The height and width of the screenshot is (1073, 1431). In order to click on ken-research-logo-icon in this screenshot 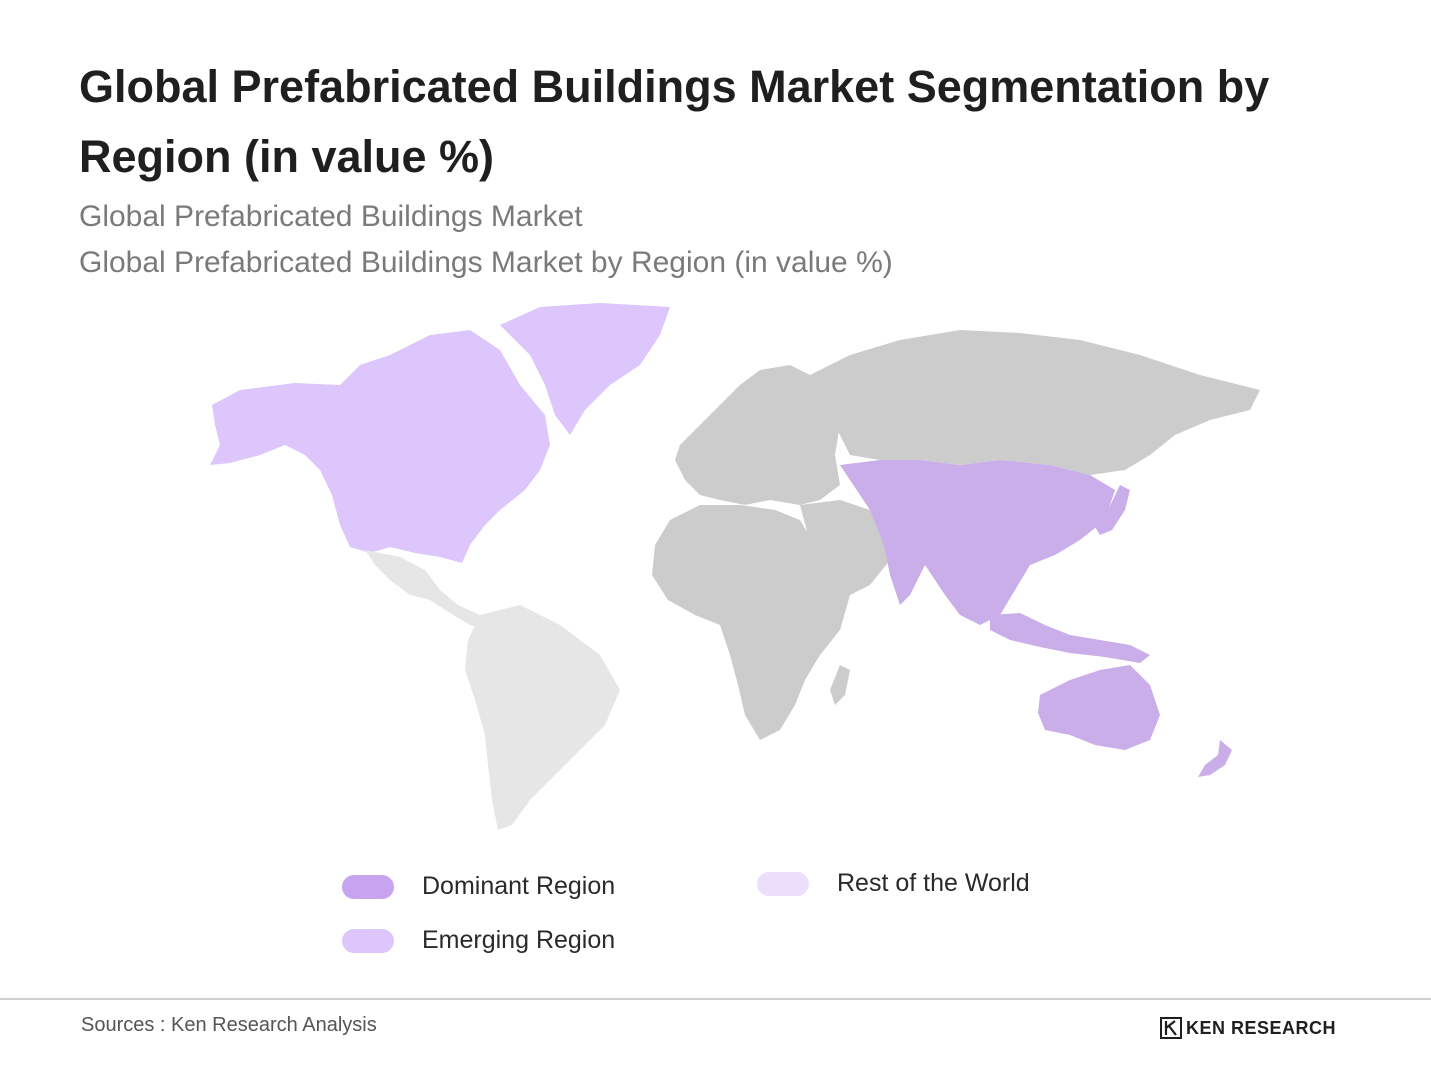, I will do `click(1171, 1028)`.